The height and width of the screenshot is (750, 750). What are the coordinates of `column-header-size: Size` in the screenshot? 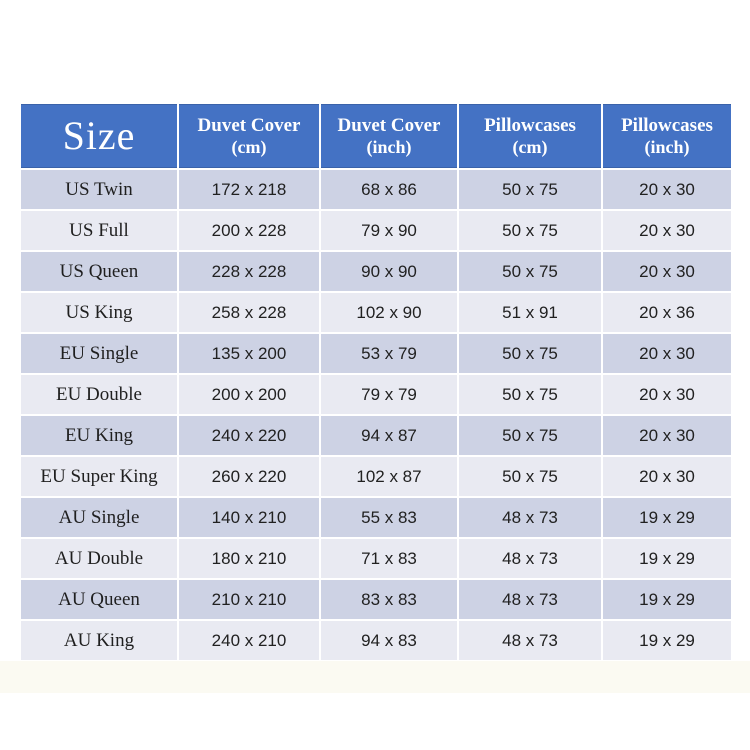 It's located at (99, 136).